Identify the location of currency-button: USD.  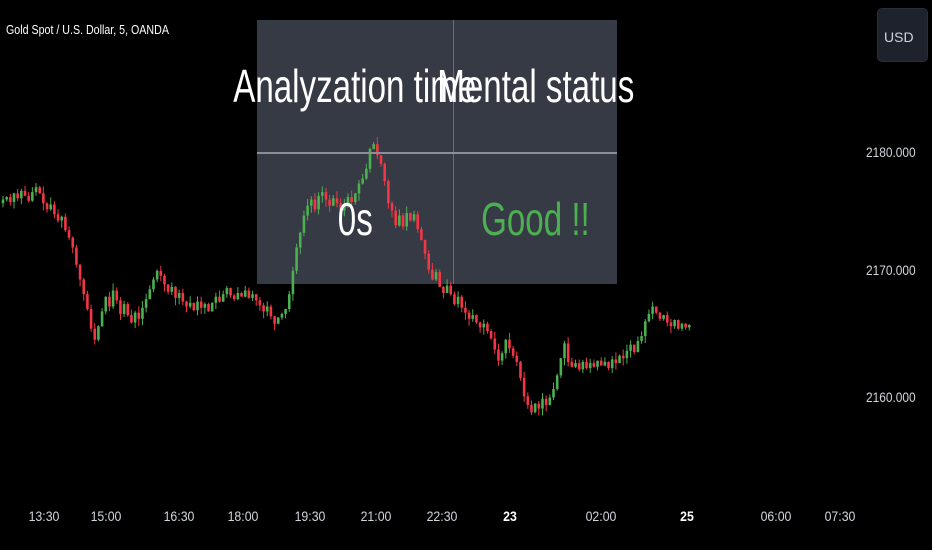
(902, 35).